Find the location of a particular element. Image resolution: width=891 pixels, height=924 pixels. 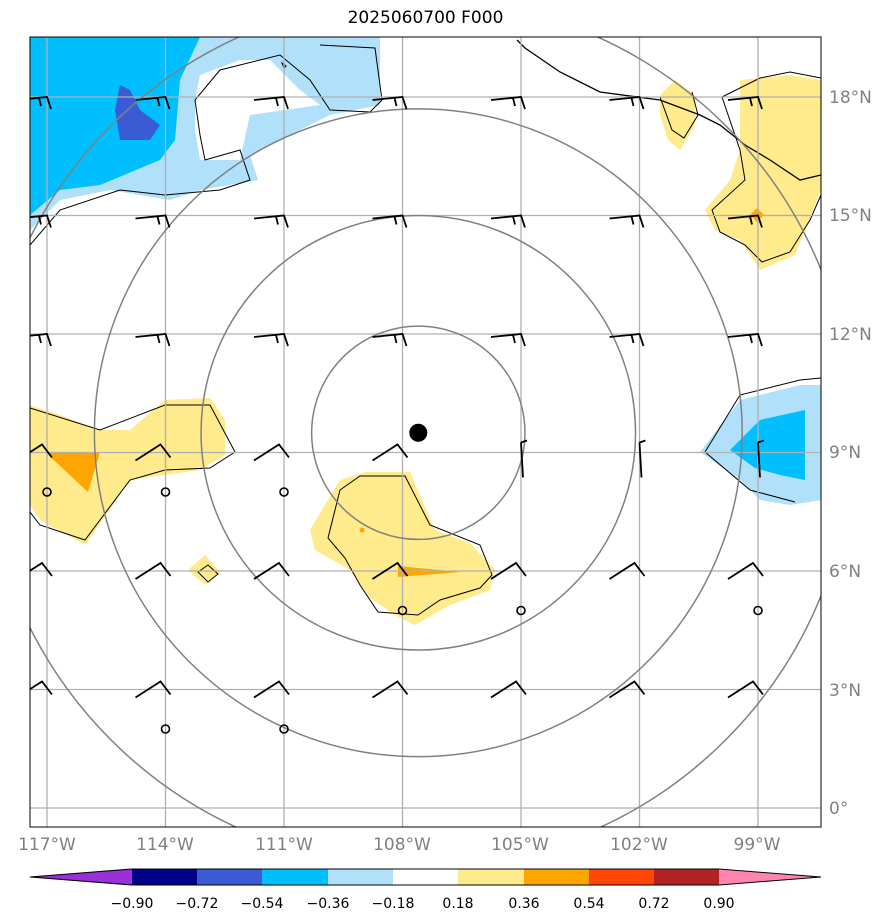

lat-label: 15°N is located at coordinates (850, 216).